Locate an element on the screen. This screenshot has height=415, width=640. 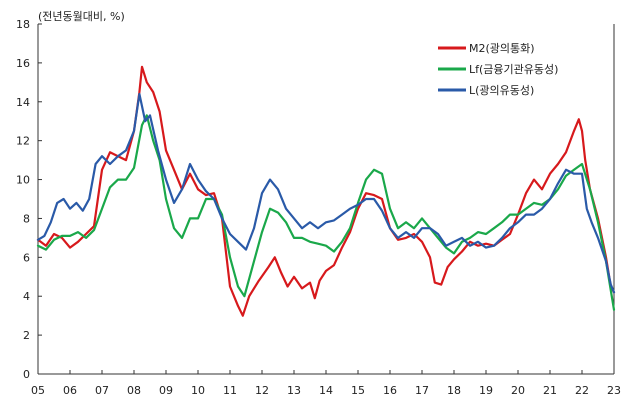
x-tick-label: 20 is located at coordinates (518, 390).